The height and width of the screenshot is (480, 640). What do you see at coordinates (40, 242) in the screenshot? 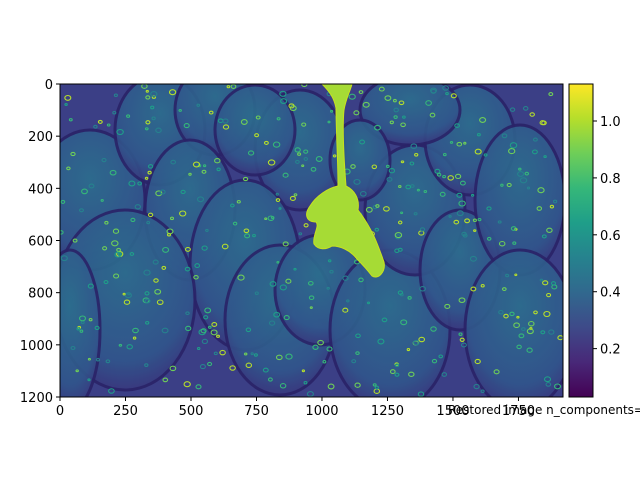
I see `y-tick-label: 600` at bounding box center [40, 242].